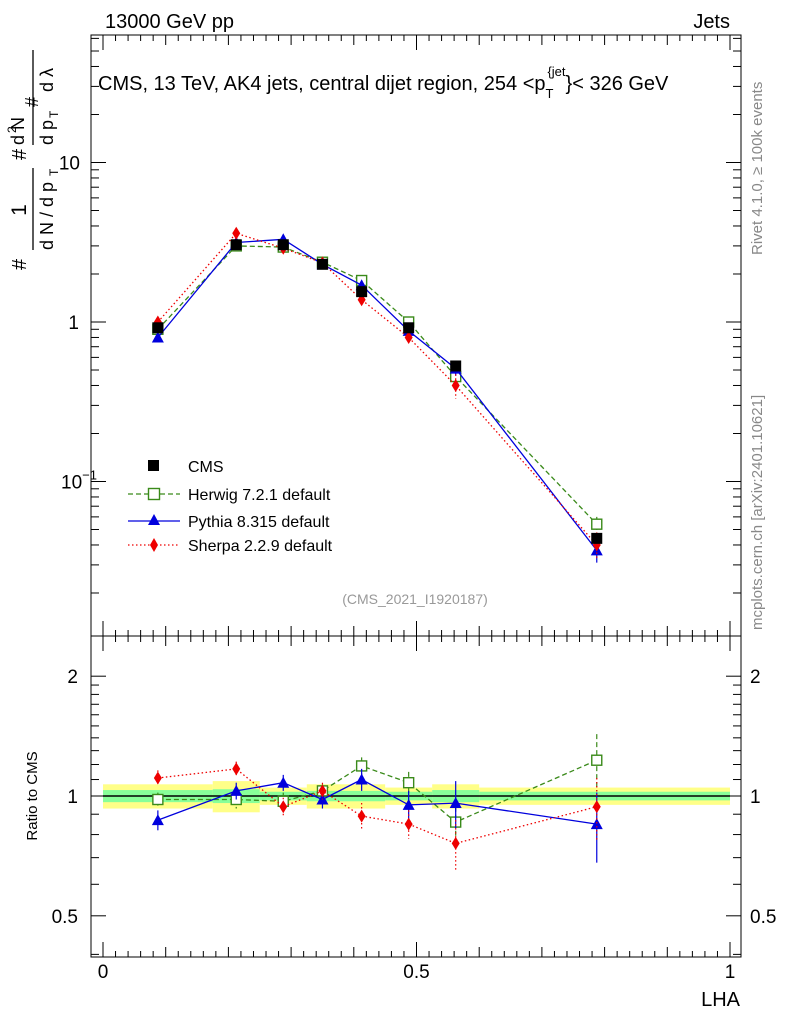  I want to click on ratio-line-pythia, so click(377, 801).